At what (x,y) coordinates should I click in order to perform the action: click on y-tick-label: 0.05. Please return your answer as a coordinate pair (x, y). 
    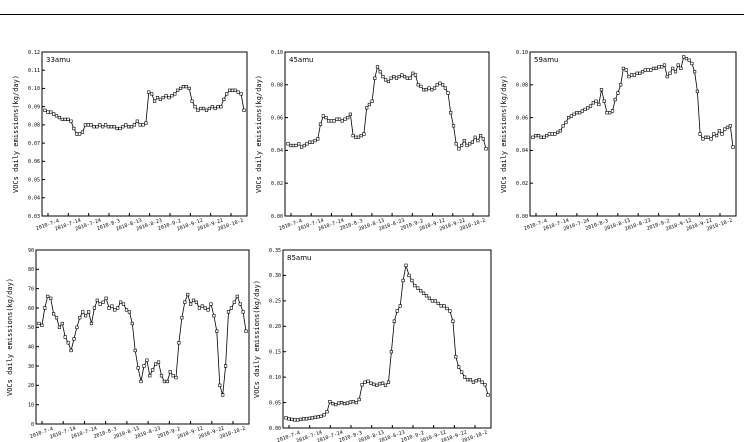
    Looking at the image, I should click on (275, 403).